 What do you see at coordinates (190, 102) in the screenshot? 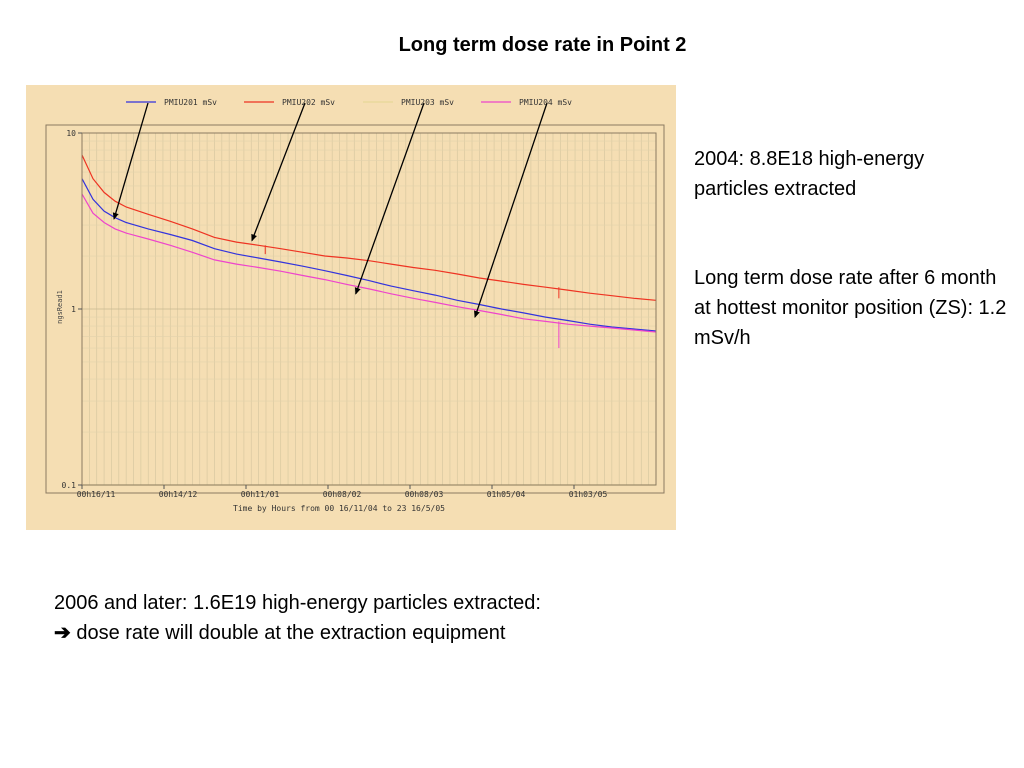
I see `legend-label-1: PMIU201 mSv` at bounding box center [190, 102].